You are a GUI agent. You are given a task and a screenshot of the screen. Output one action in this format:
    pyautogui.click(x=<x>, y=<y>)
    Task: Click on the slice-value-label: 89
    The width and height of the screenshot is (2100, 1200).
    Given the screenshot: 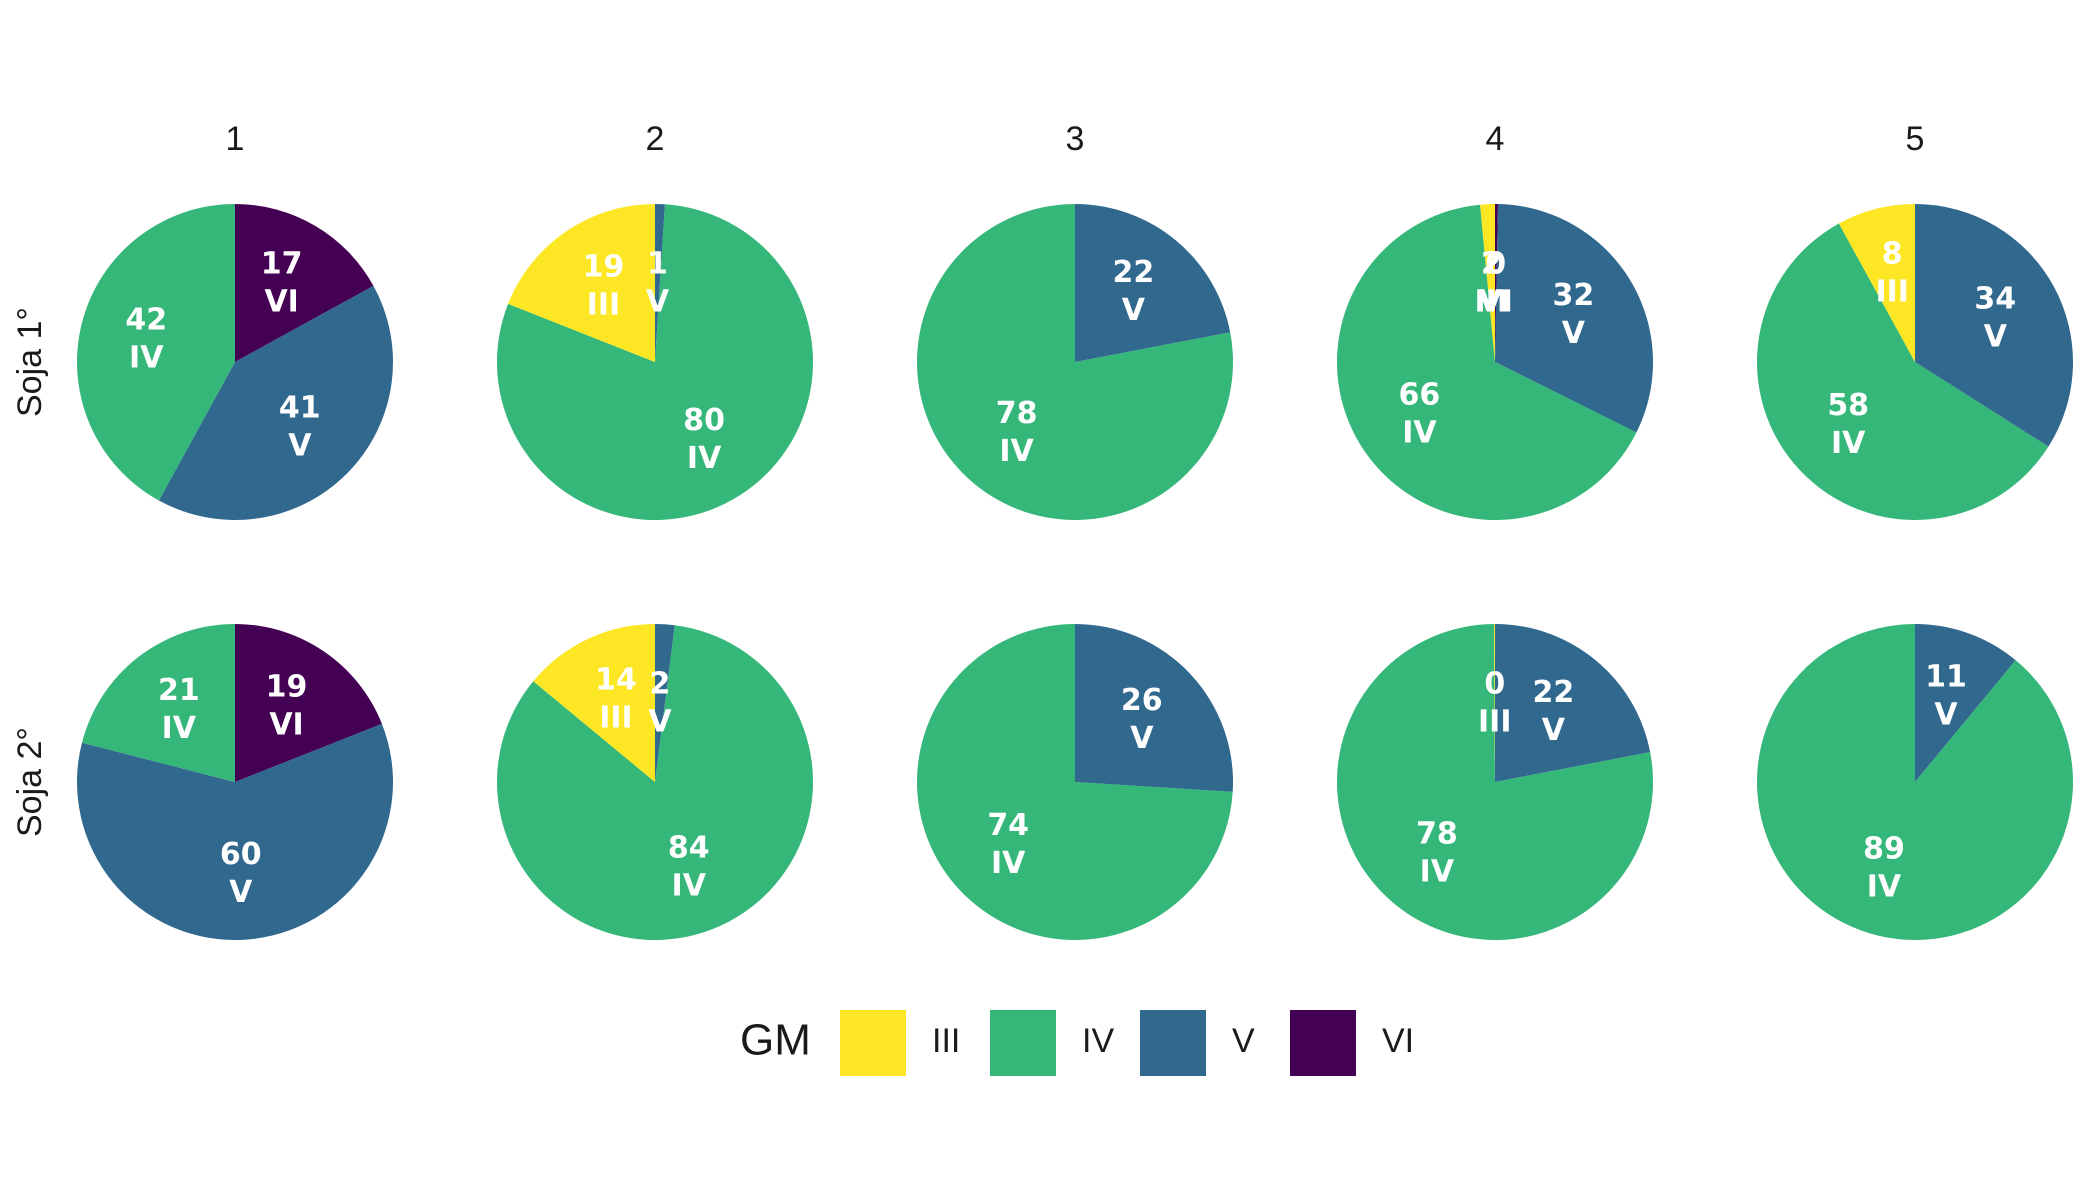 What is the action you would take?
    pyautogui.click(x=1884, y=849)
    